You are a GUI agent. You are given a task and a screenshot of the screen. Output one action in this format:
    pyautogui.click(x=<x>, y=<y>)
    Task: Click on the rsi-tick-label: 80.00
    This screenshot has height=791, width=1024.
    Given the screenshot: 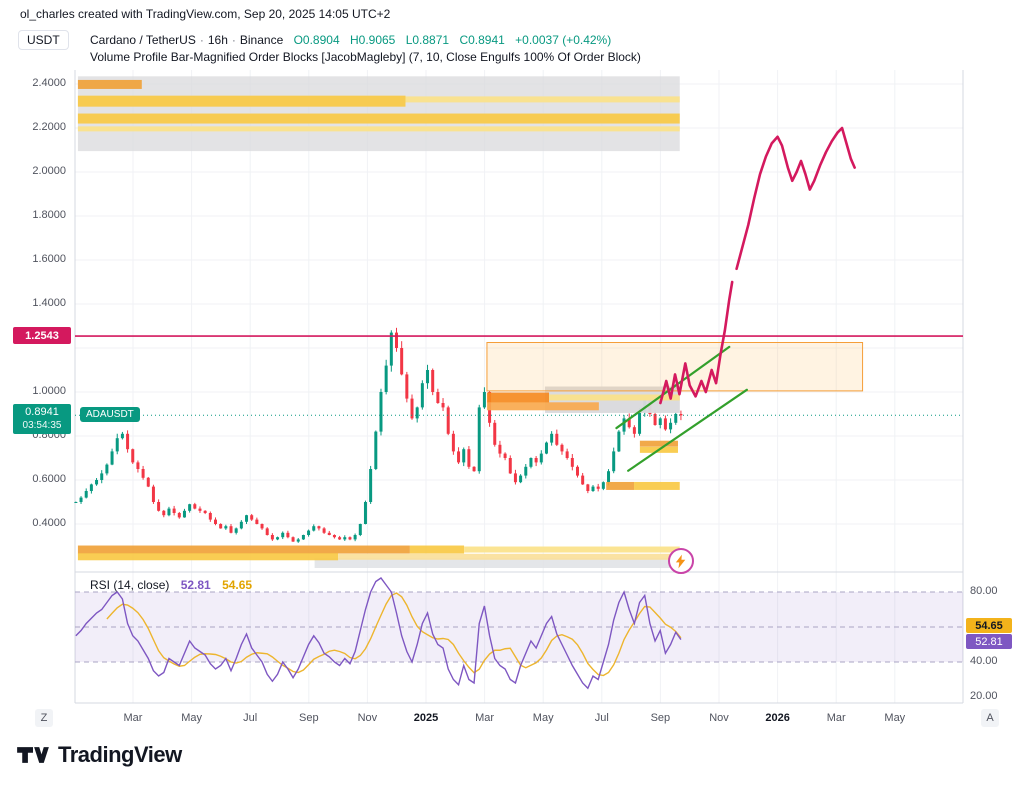 What is the action you would take?
    pyautogui.click(x=984, y=591)
    